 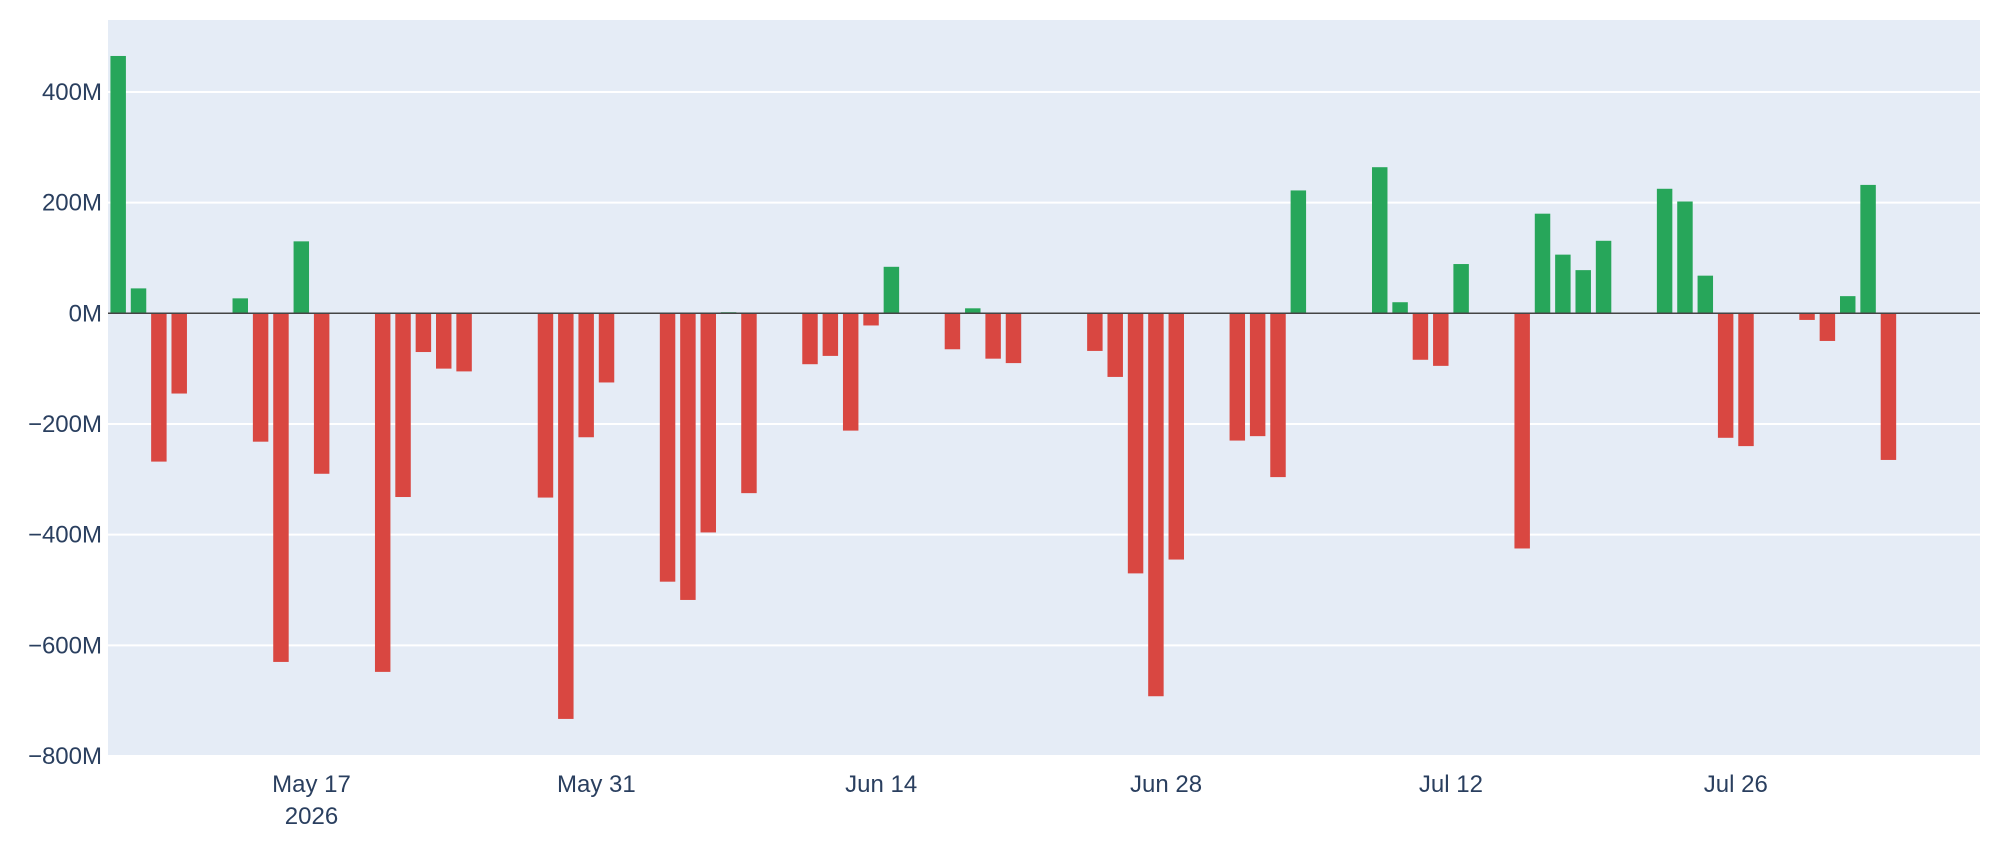 What do you see at coordinates (72, 203) in the screenshot?
I see `y-tick-label: 200M` at bounding box center [72, 203].